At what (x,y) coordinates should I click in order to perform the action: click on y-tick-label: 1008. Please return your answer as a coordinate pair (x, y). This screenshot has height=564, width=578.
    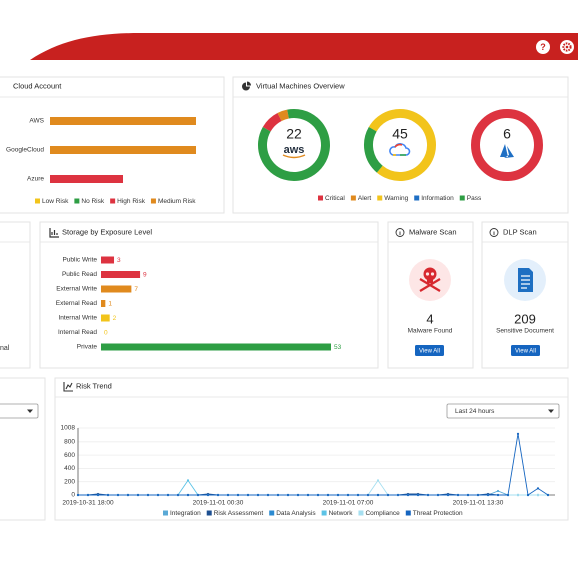
    Looking at the image, I should click on (68, 428).